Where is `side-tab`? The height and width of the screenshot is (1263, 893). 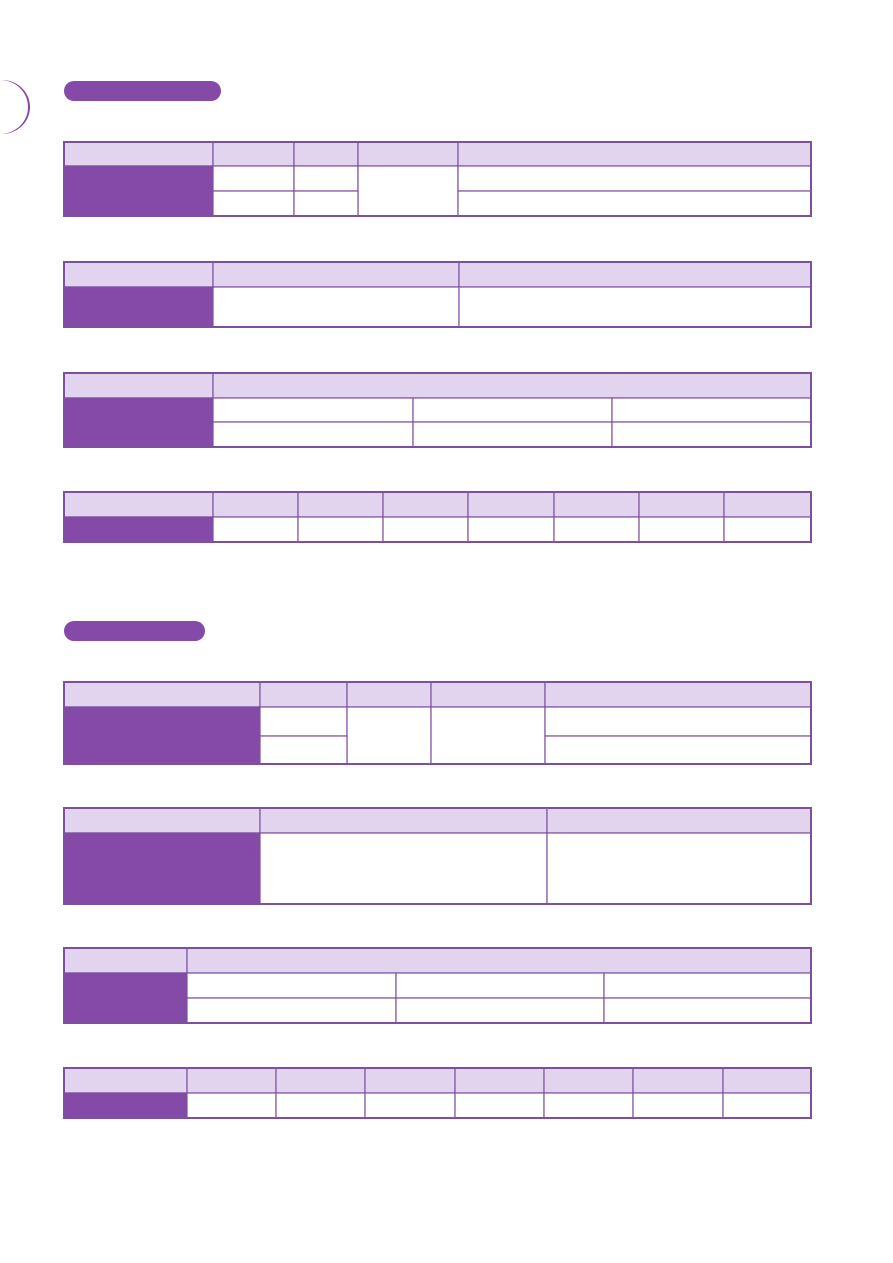 side-tab is located at coordinates (15, 107).